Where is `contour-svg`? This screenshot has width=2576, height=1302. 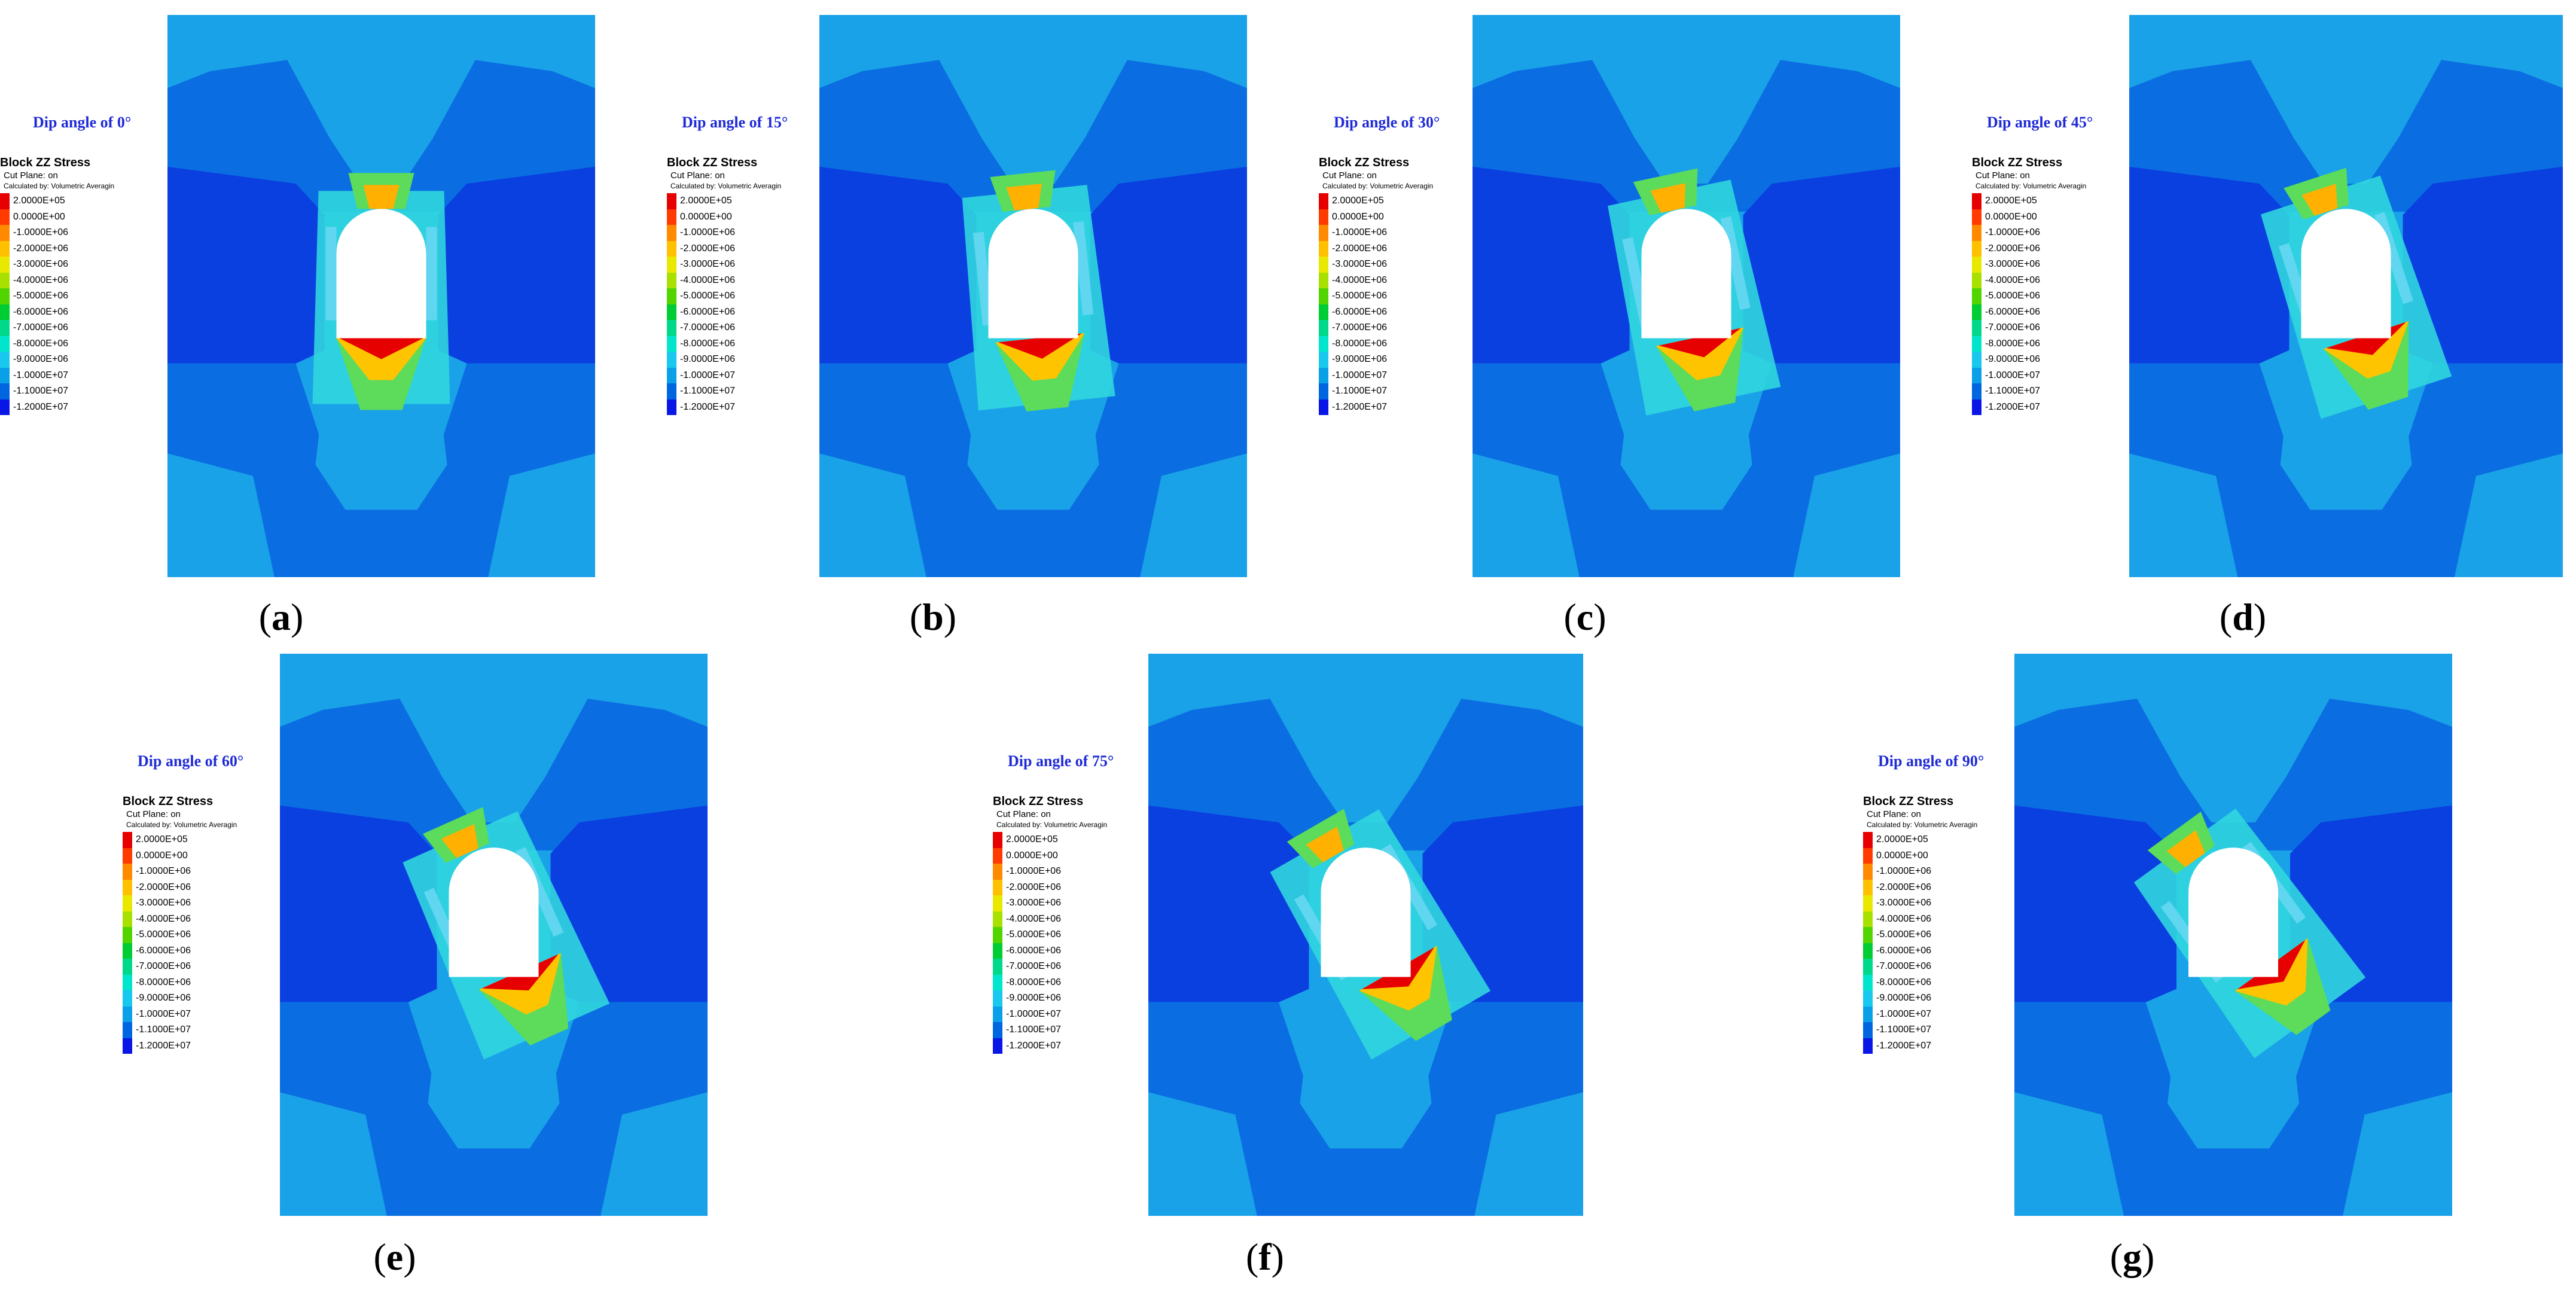 contour-svg is located at coordinates (2346, 296).